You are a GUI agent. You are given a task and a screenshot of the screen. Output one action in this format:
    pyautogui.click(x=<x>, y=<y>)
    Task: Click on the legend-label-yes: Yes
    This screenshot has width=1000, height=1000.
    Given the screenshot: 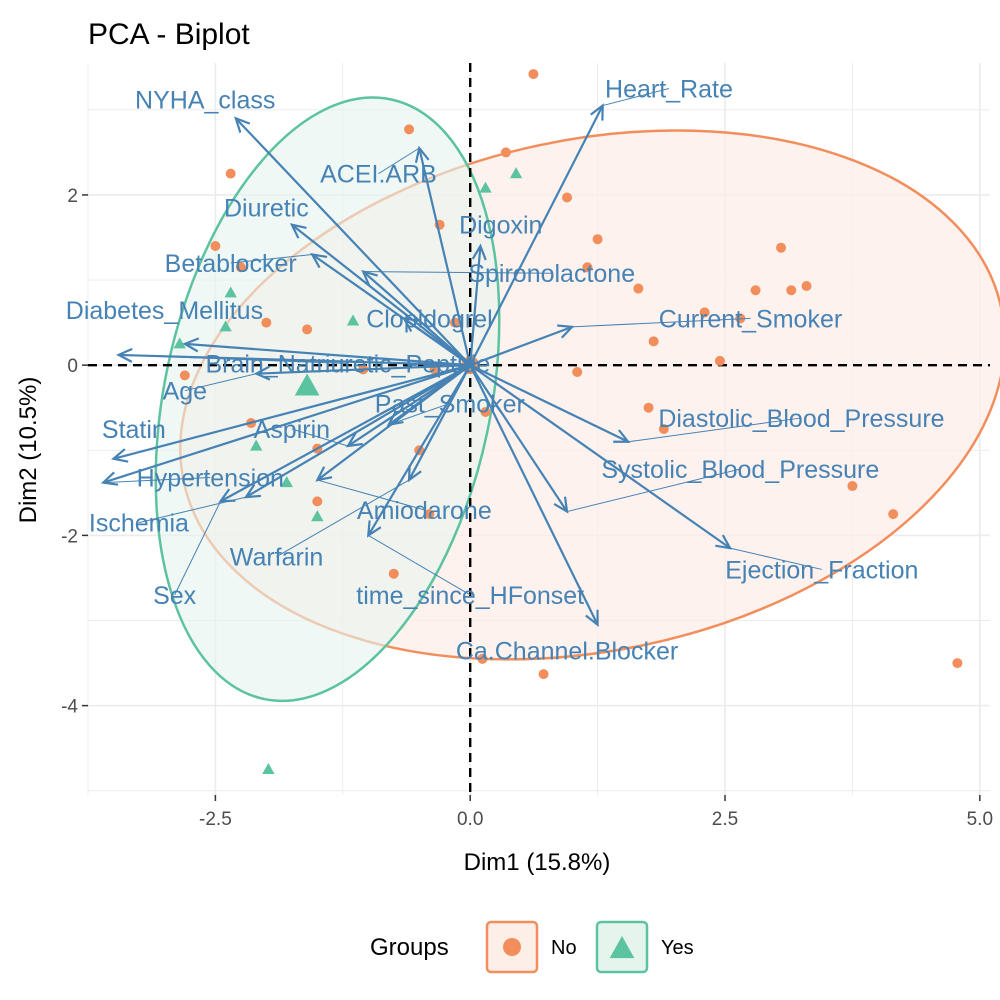 What is the action you would take?
    pyautogui.click(x=677, y=948)
    